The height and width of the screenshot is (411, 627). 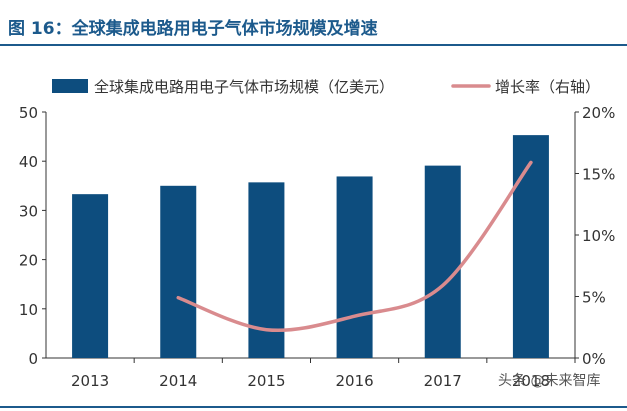 I want to click on right-tick-label: 15%, so click(x=598, y=175).